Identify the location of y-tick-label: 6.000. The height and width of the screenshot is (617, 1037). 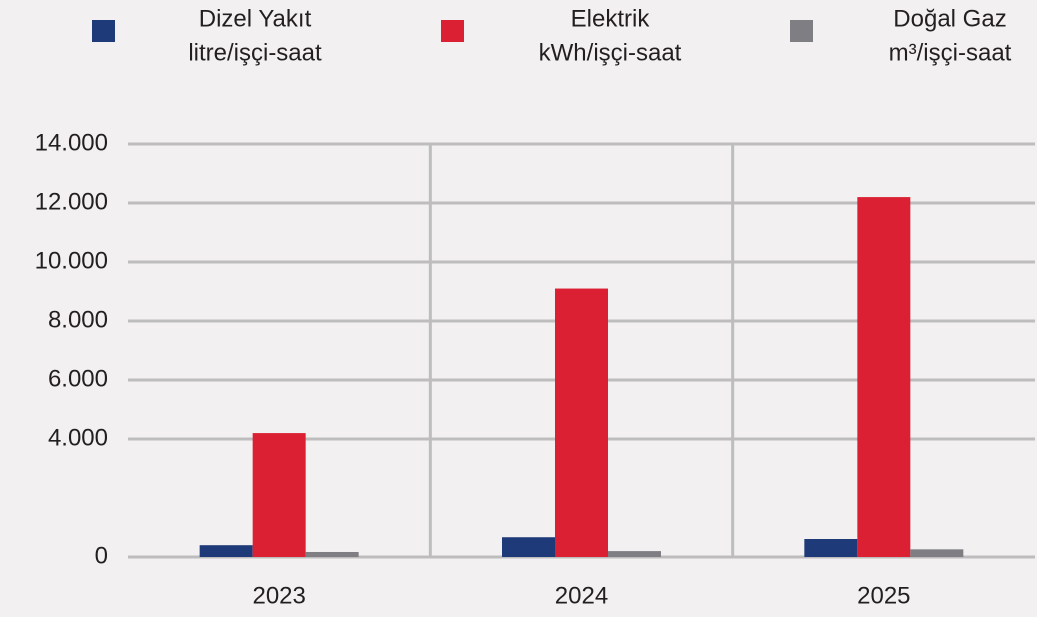
(78, 378).